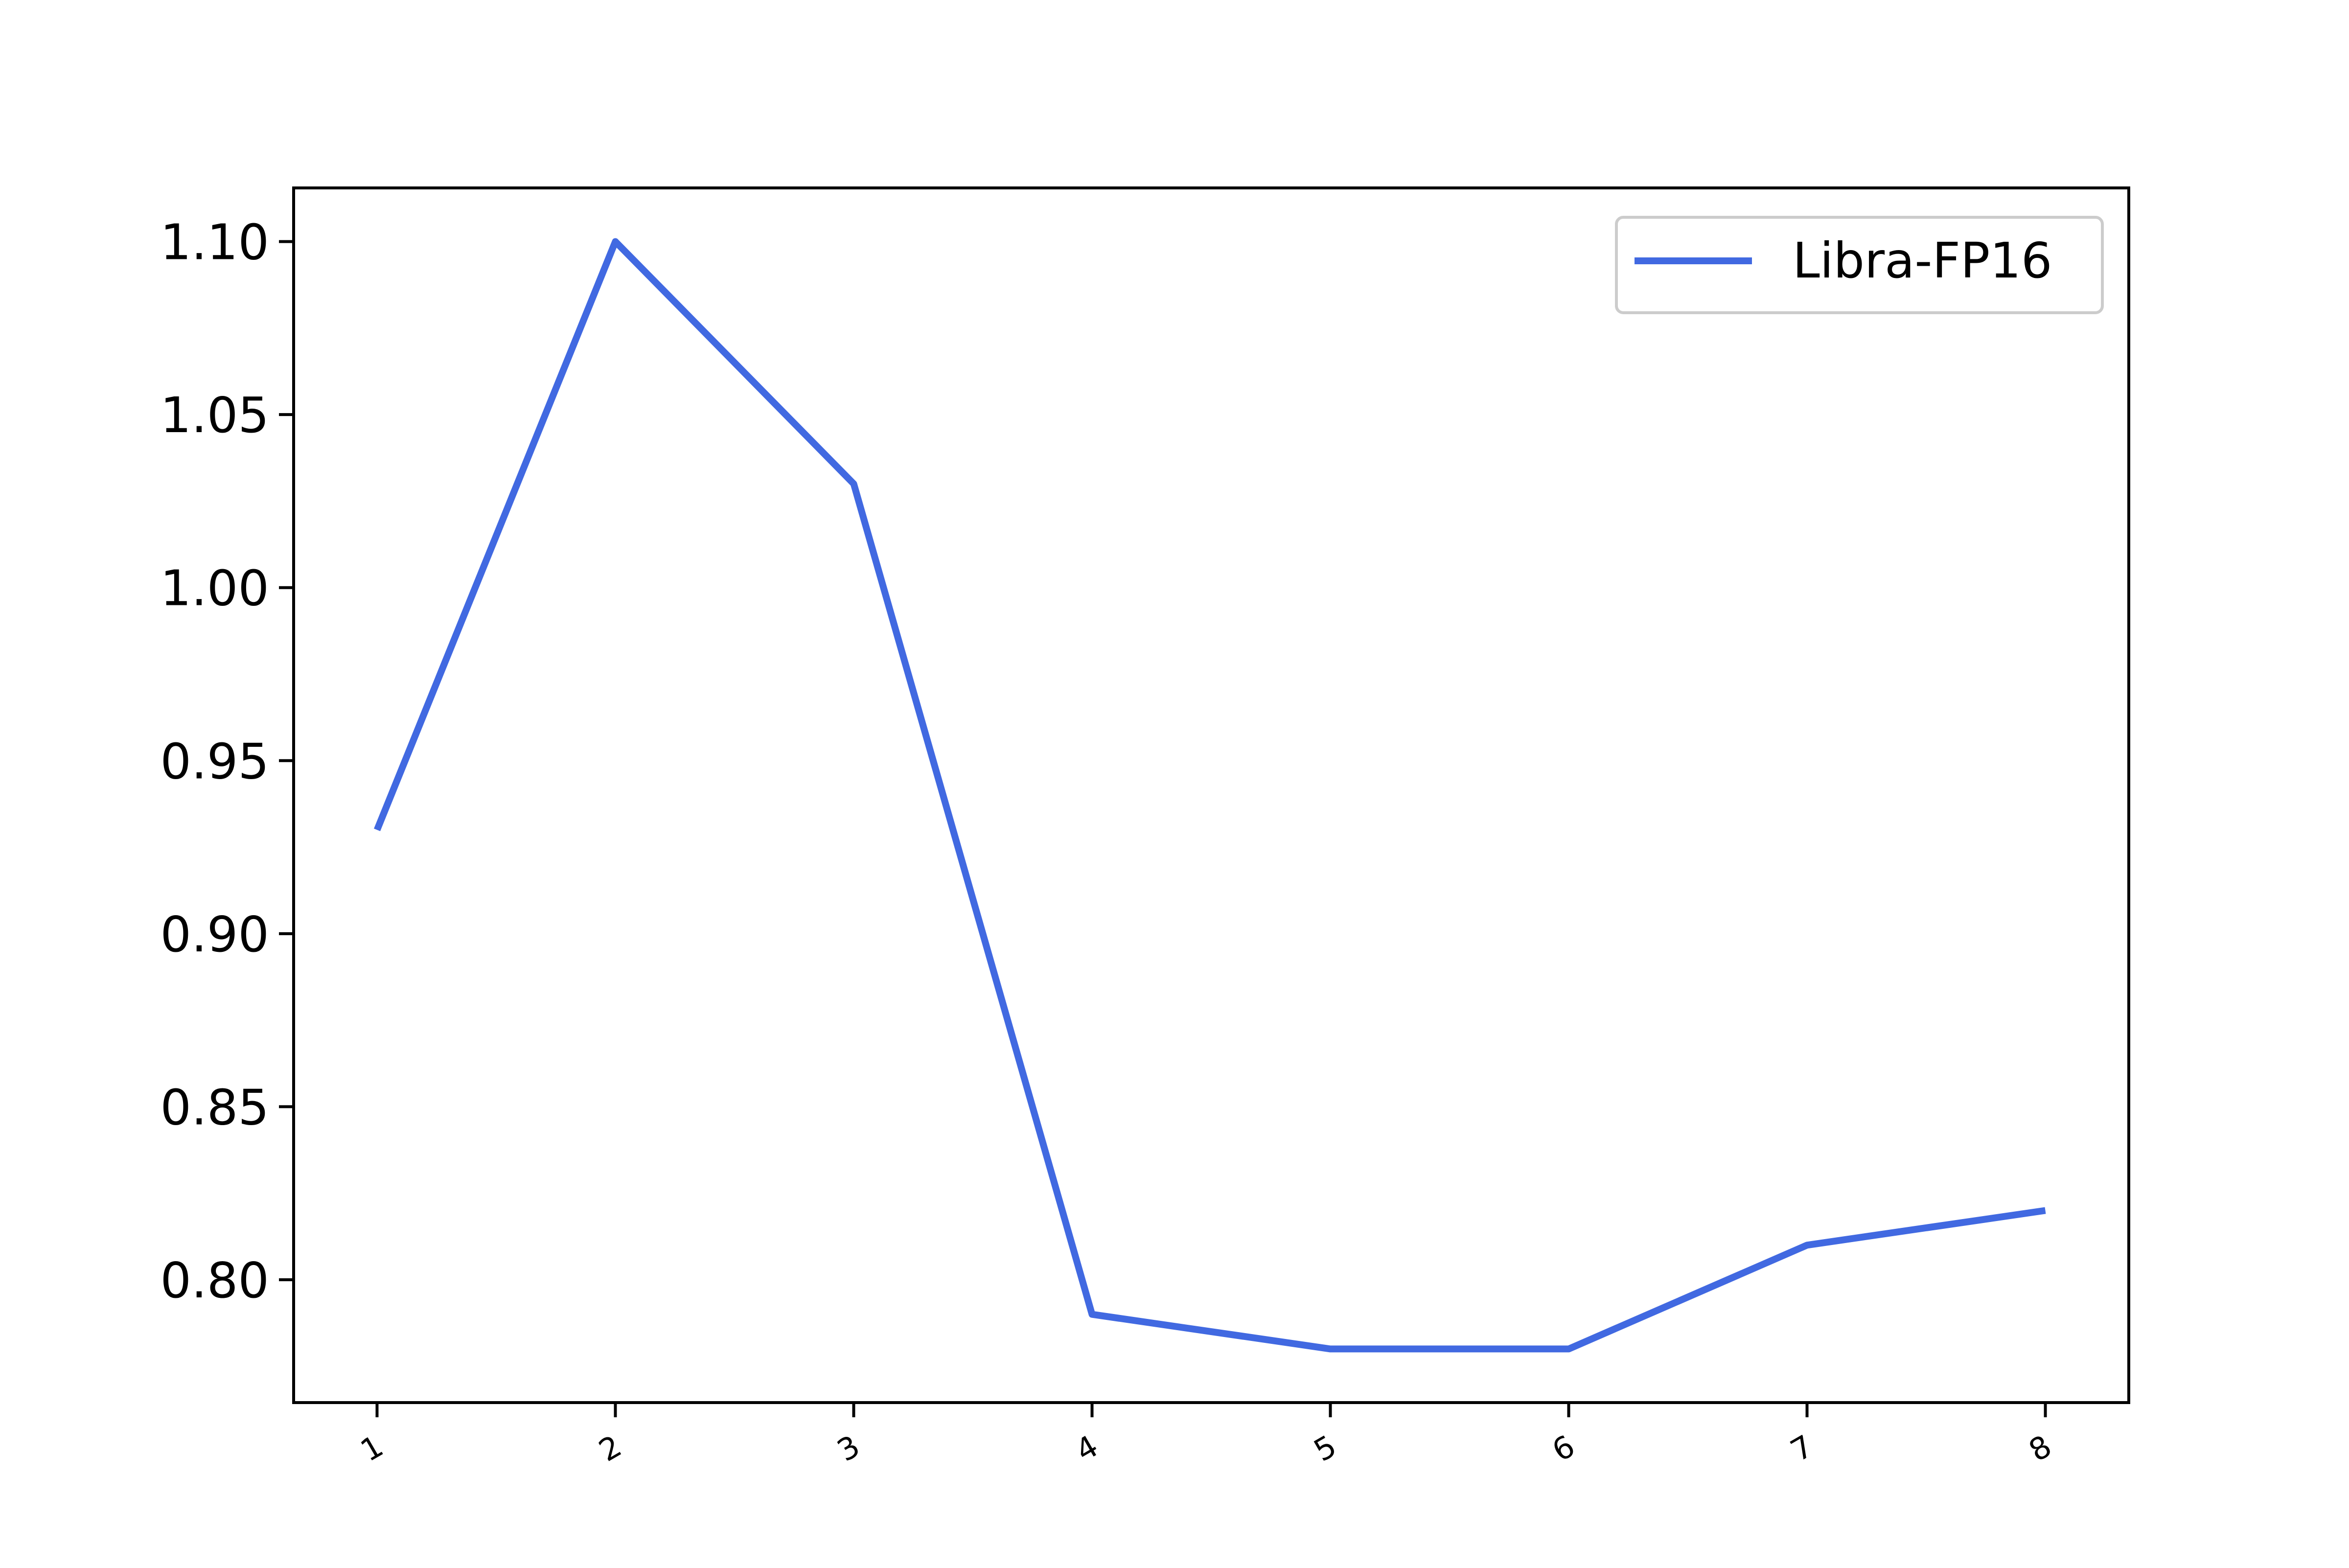 The width and height of the screenshot is (2349, 1568). I want to click on legend-label-libra-fp16: Libra-FP16, so click(1922, 260).